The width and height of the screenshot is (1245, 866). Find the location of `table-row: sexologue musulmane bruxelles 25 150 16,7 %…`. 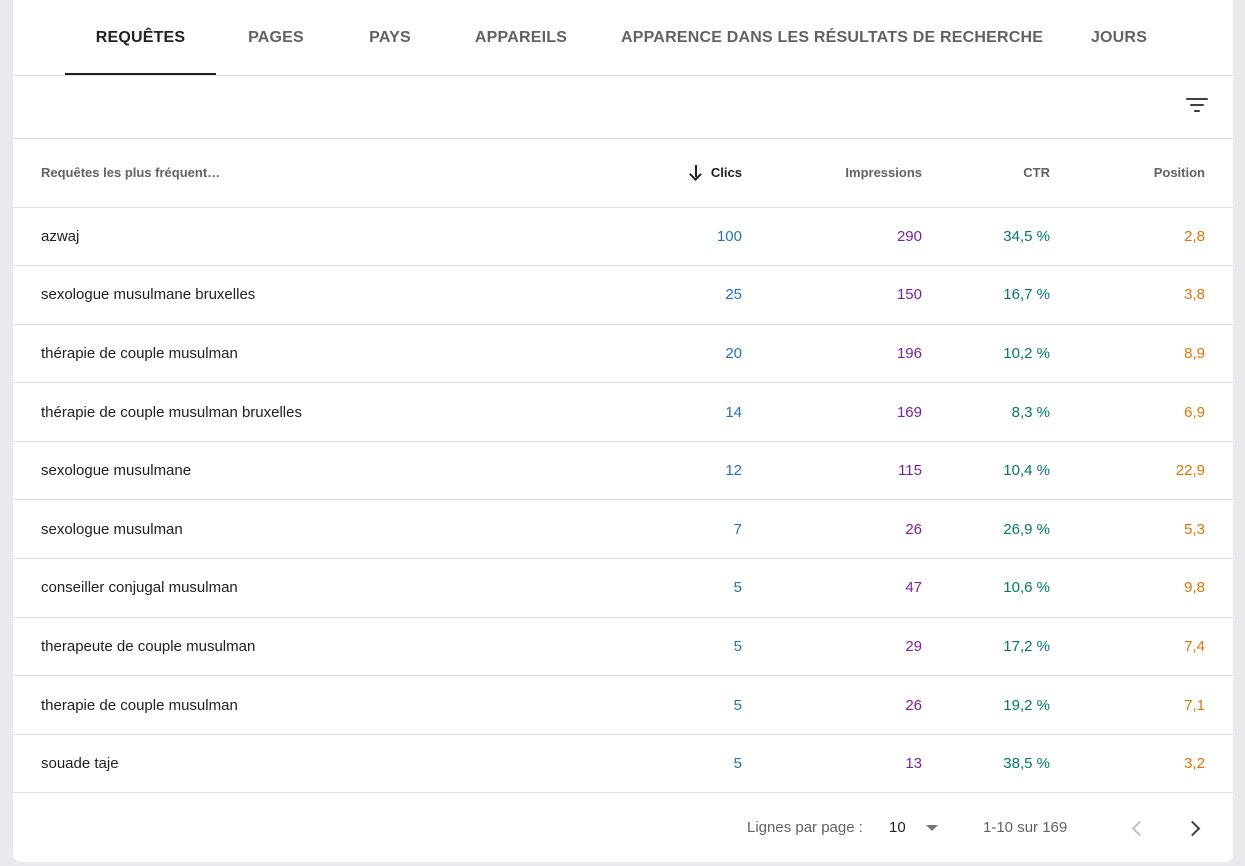

table-row: sexologue musulmane bruxelles 25 150 16,7 %… is located at coordinates (623, 295).